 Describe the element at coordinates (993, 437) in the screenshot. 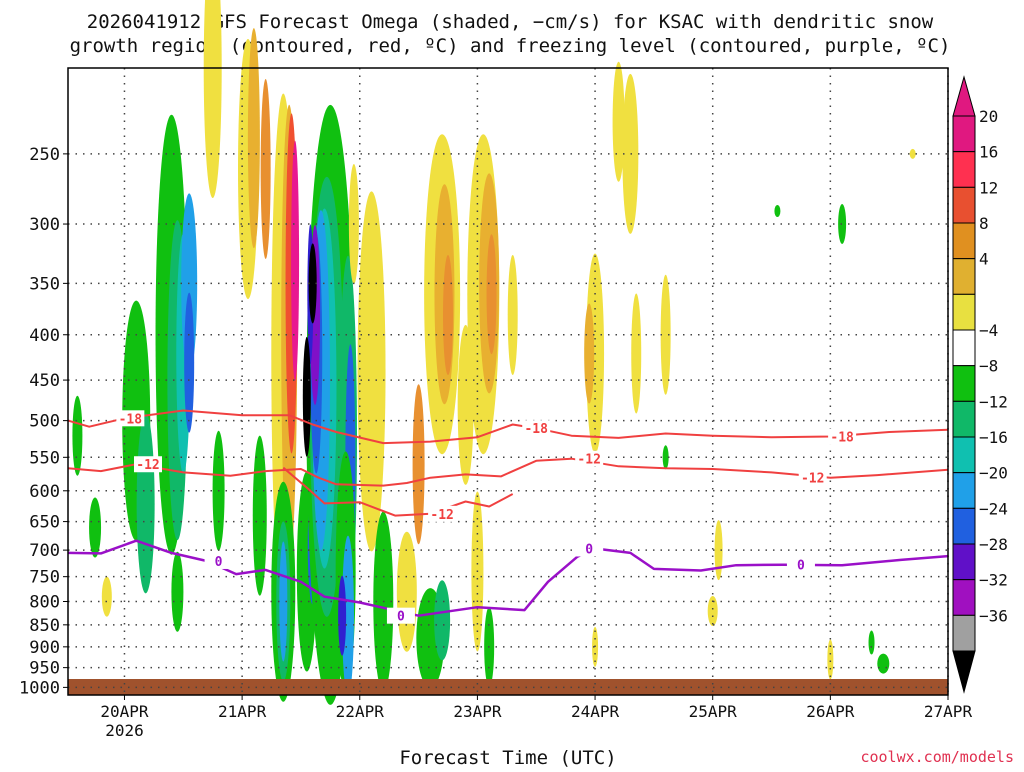

I see `colorbar-label: −16` at that location.